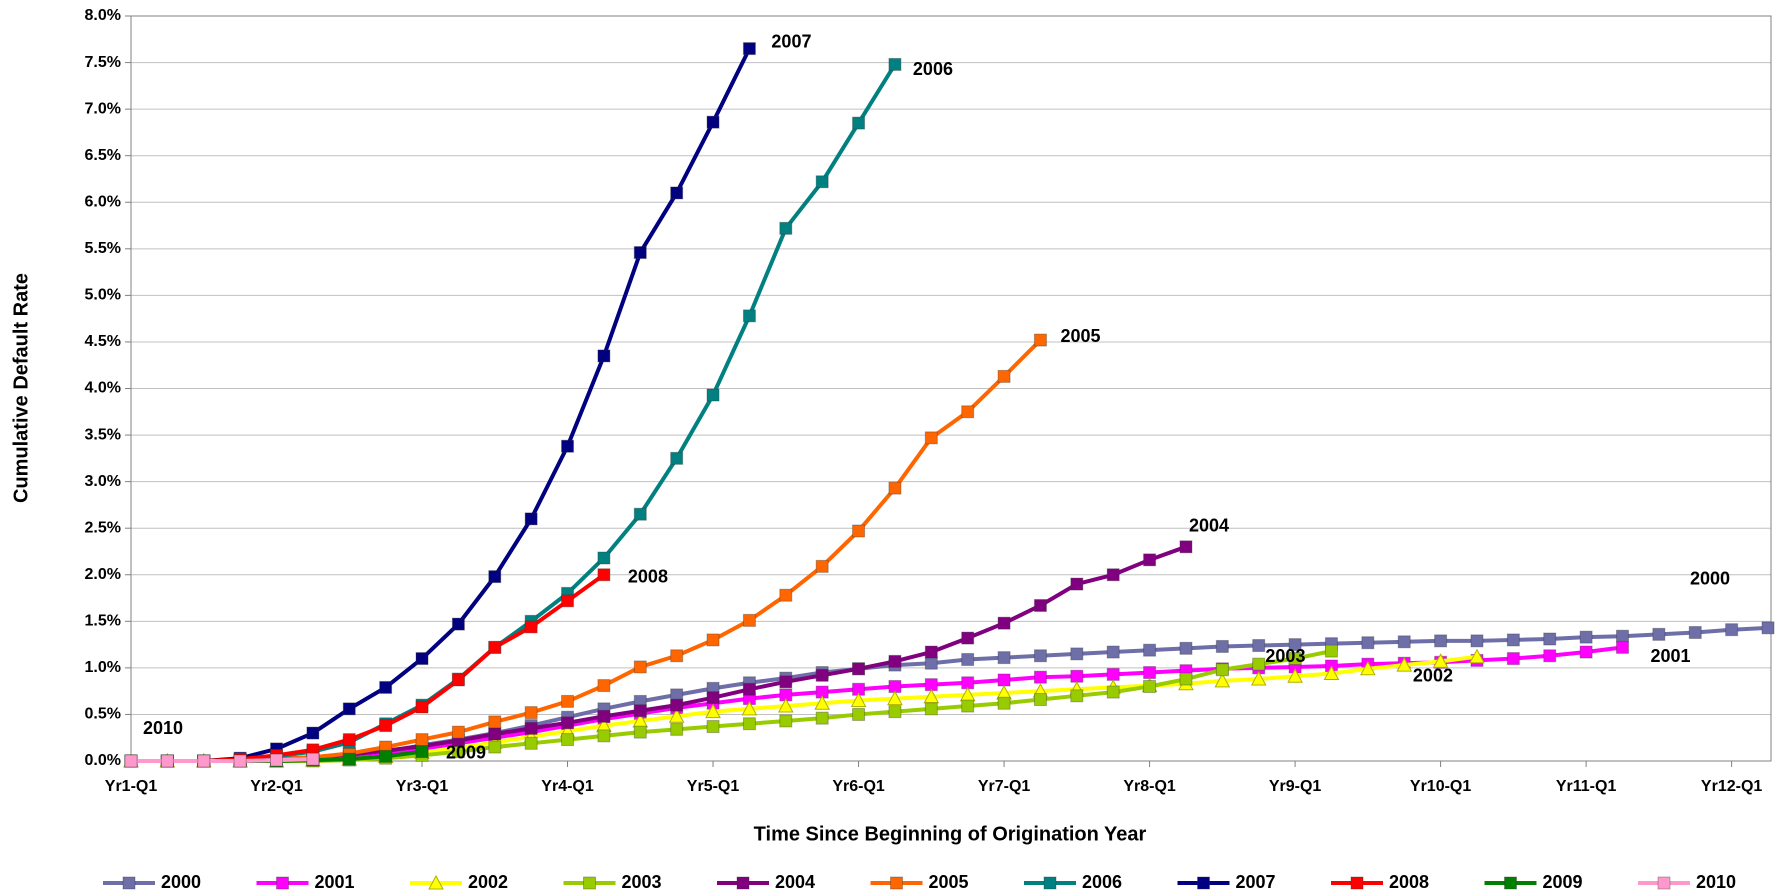  What do you see at coordinates (642, 882) in the screenshot?
I see `legend-label: 2003` at bounding box center [642, 882].